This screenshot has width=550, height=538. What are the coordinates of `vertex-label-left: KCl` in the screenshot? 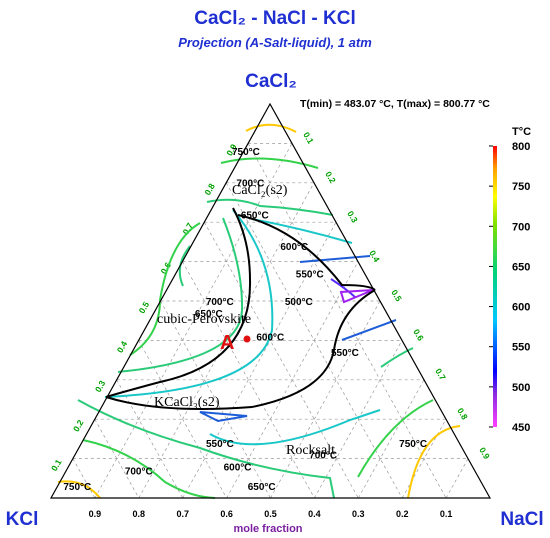 It's located at (22, 519).